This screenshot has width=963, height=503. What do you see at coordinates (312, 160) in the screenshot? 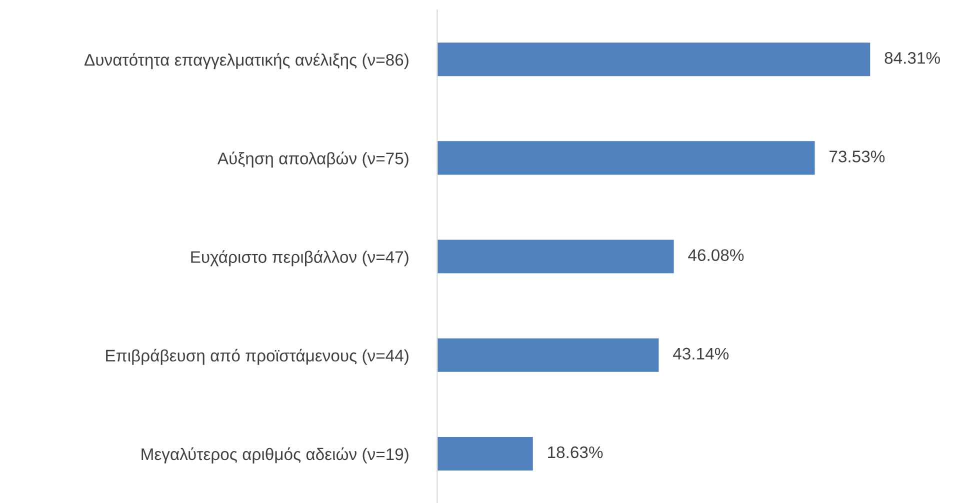
I see `y-tick-label: Αύξηση απολαβών (ν=75)` at bounding box center [312, 160].